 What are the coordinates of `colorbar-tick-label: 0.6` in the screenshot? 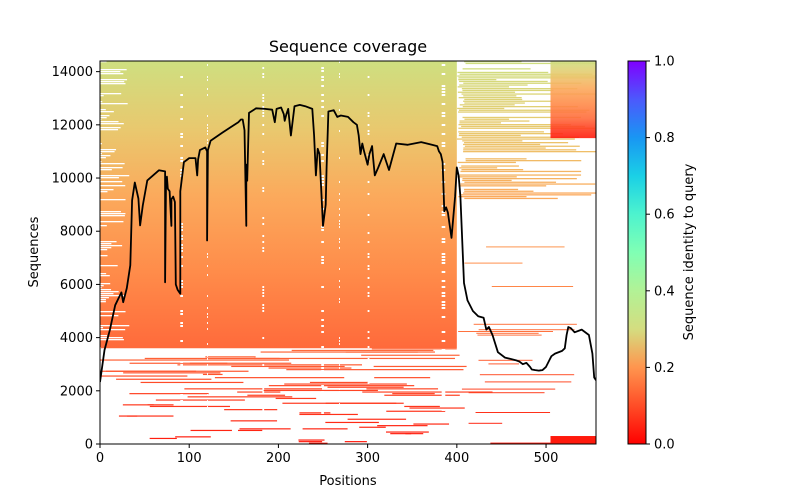 It's located at (664, 215).